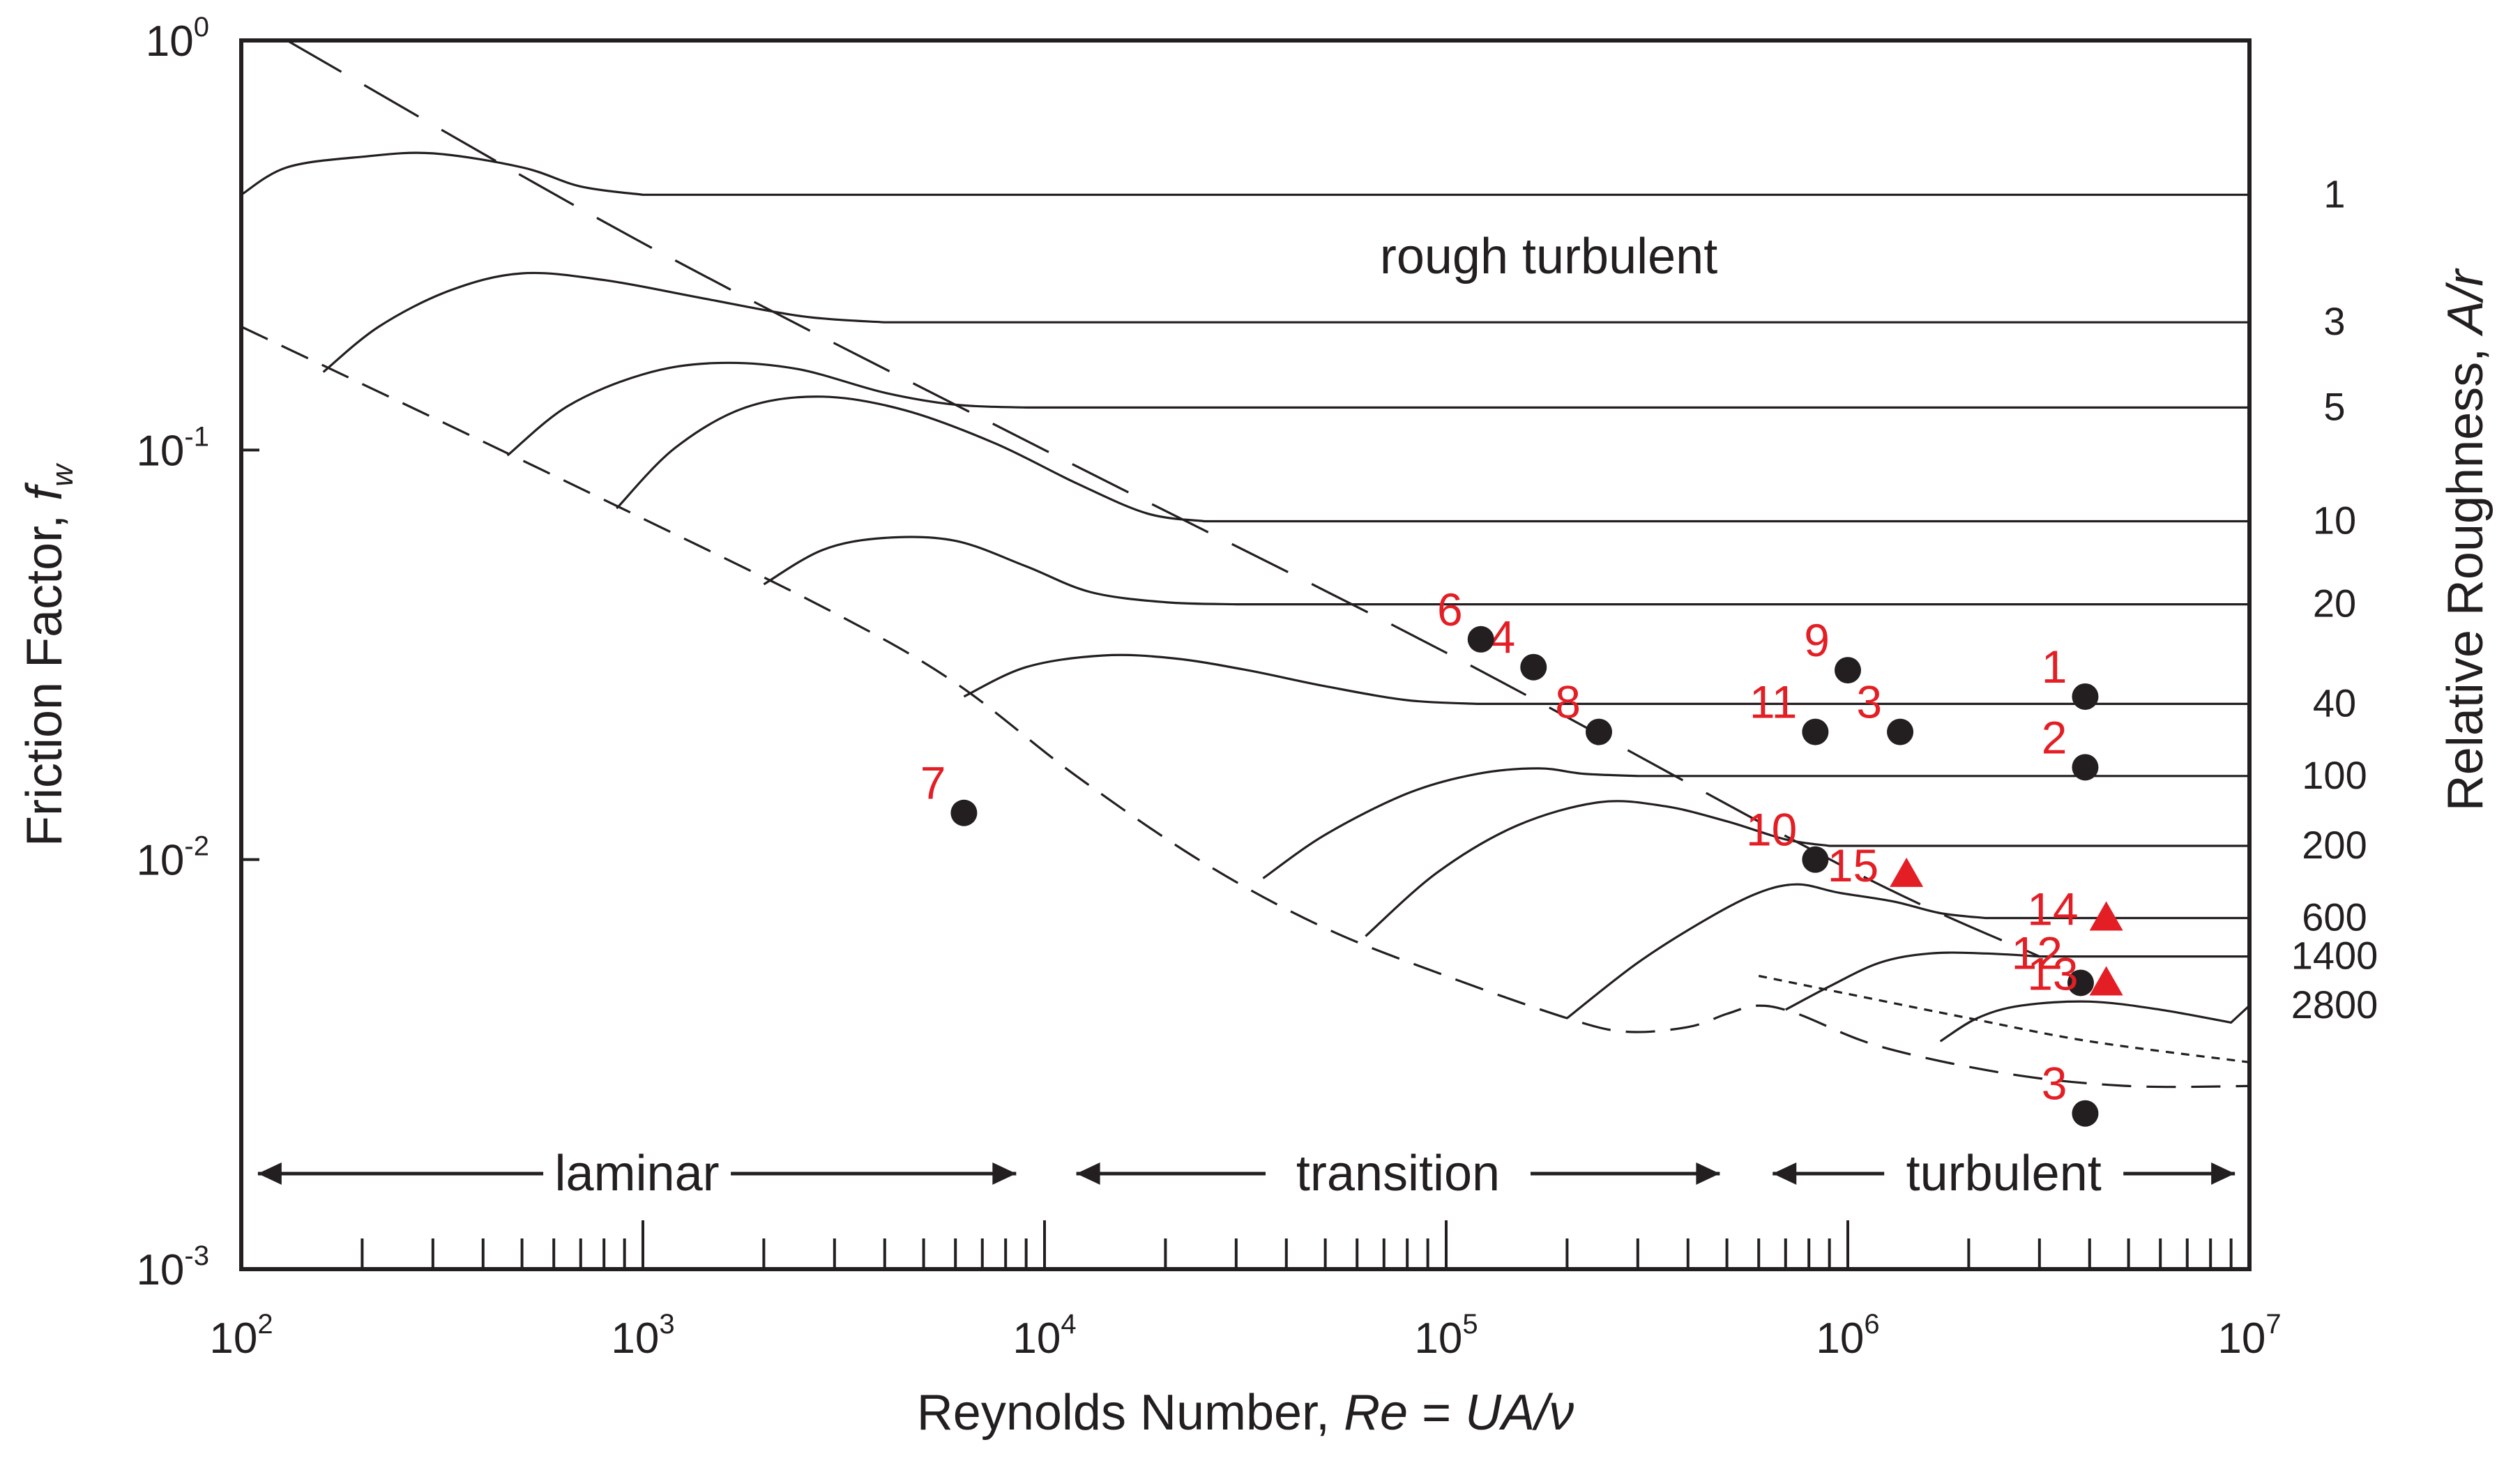 The width and height of the screenshot is (2520, 1463). What do you see at coordinates (2054, 737) in the screenshot?
I see `point-label-2: 2` at bounding box center [2054, 737].